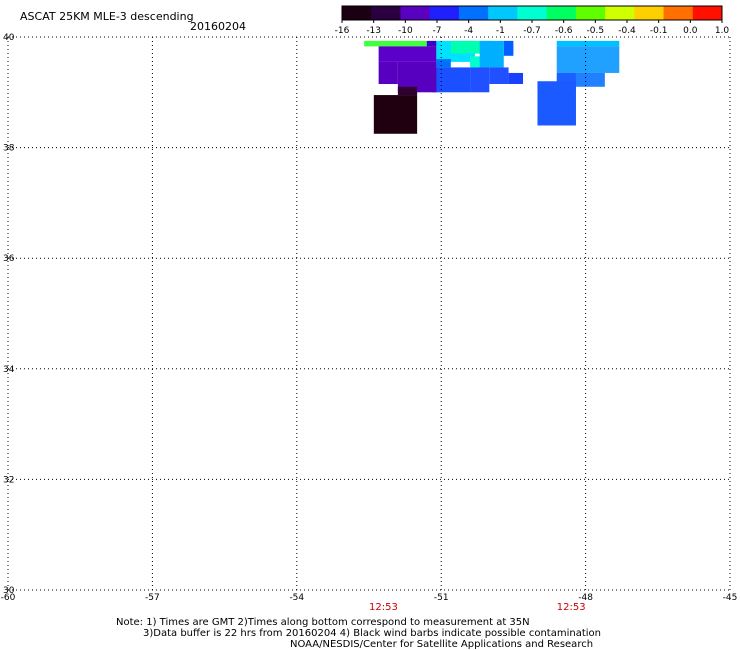 The image size is (740, 650). Describe the element at coordinates (441, 598) in the screenshot. I see `x-tick-label: -51` at that location.